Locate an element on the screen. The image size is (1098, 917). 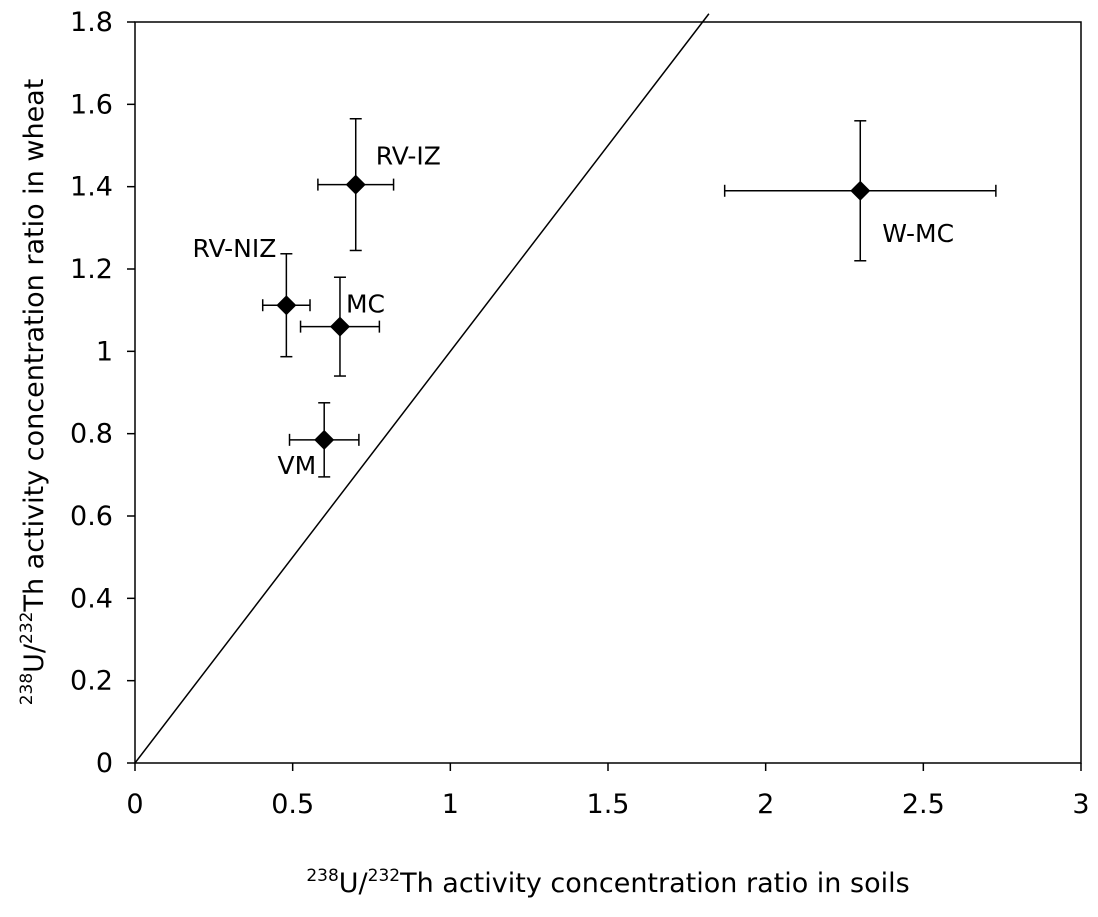
x-tick-label: 1 is located at coordinates (450, 804).